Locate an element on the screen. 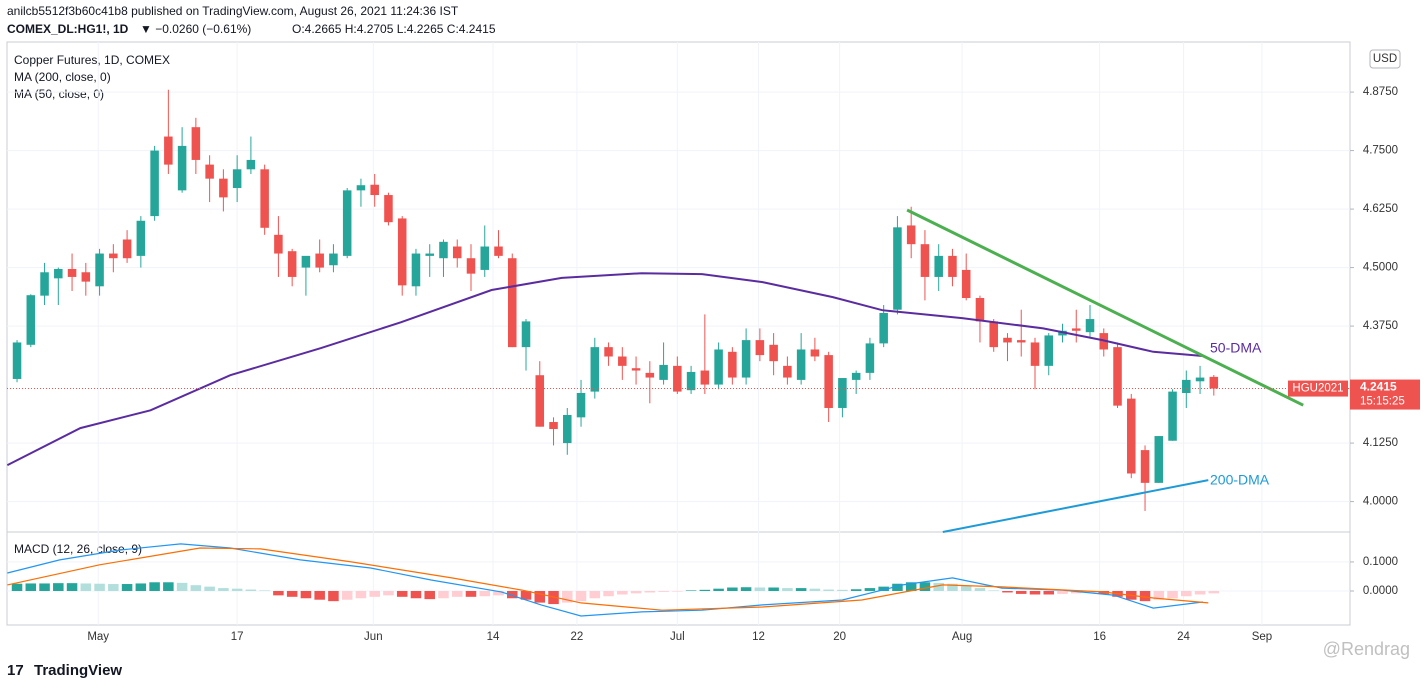  y-tick-label: 4.0000 is located at coordinates (1380, 502).